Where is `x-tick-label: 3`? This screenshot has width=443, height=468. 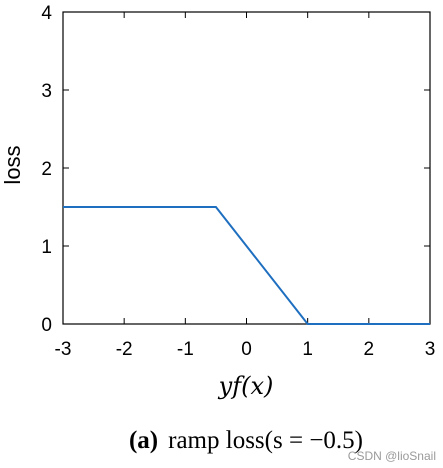 x-tick-label: 3 is located at coordinates (430, 349).